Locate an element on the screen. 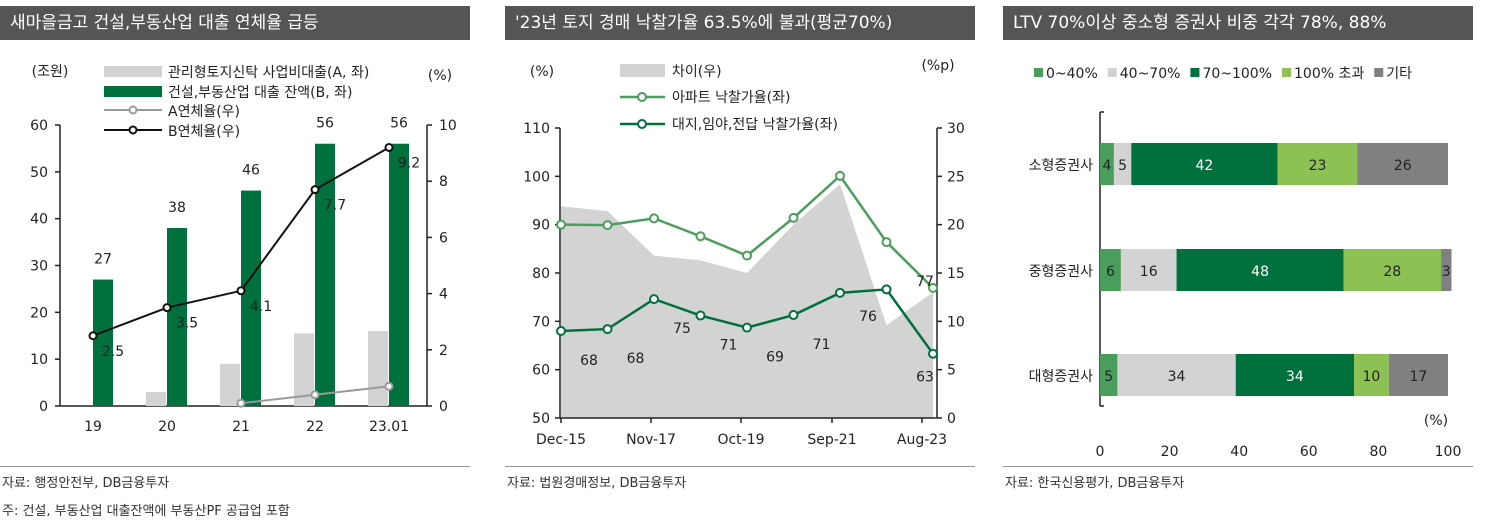 This screenshot has height=526, width=1488. data-label: 71 is located at coordinates (822, 345).